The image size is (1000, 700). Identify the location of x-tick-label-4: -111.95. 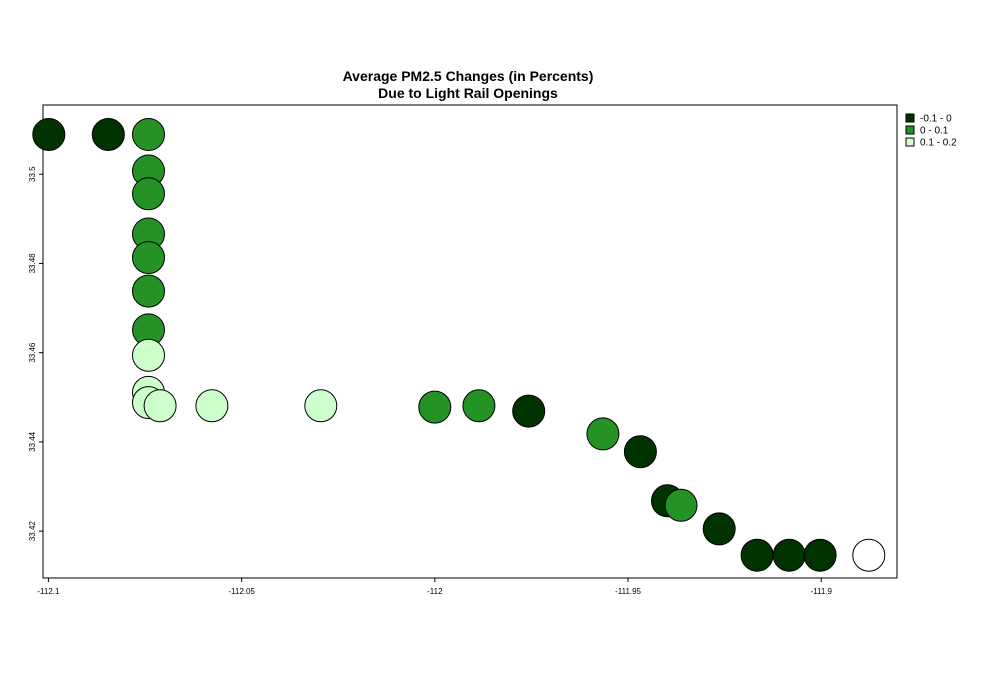
(628, 591).